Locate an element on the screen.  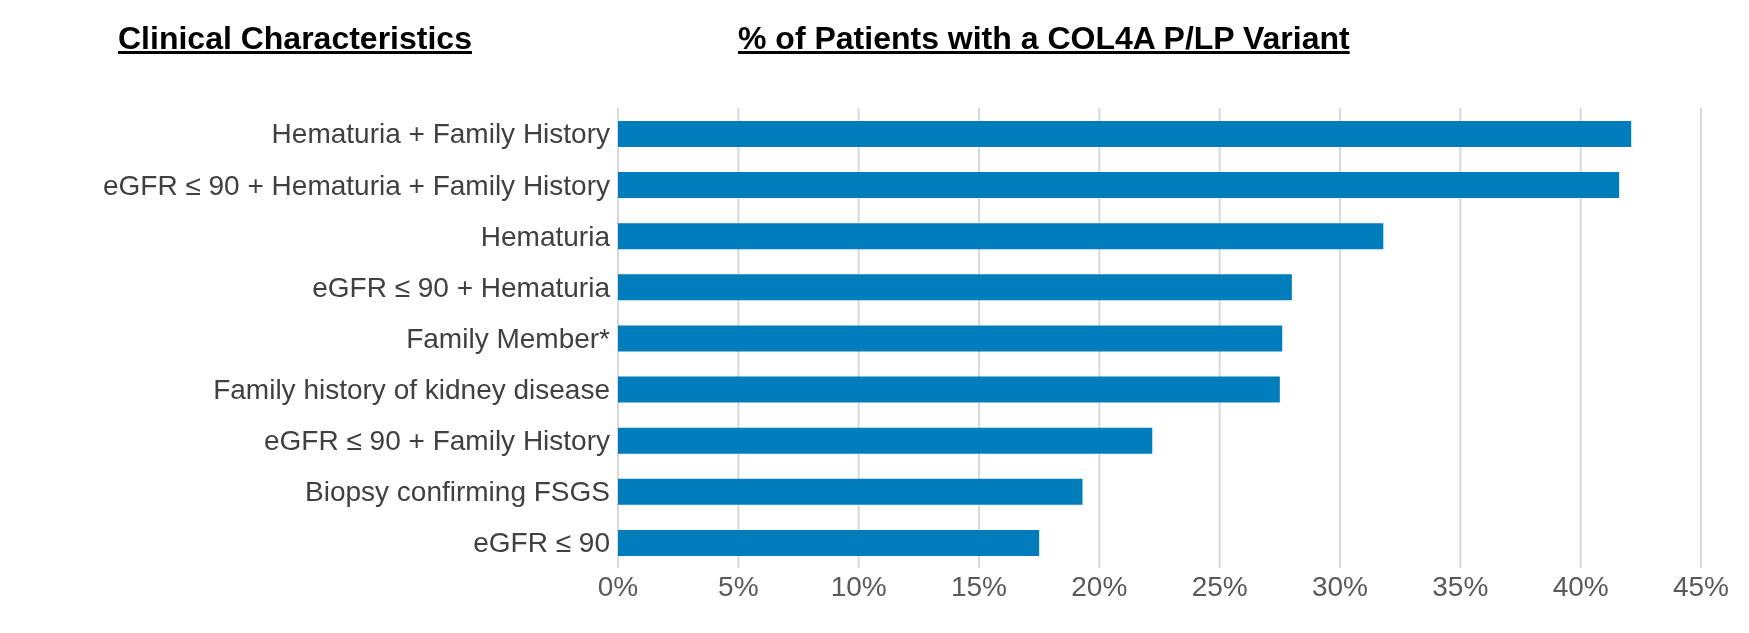
y-tick-label: Family Member* is located at coordinates (508, 338).